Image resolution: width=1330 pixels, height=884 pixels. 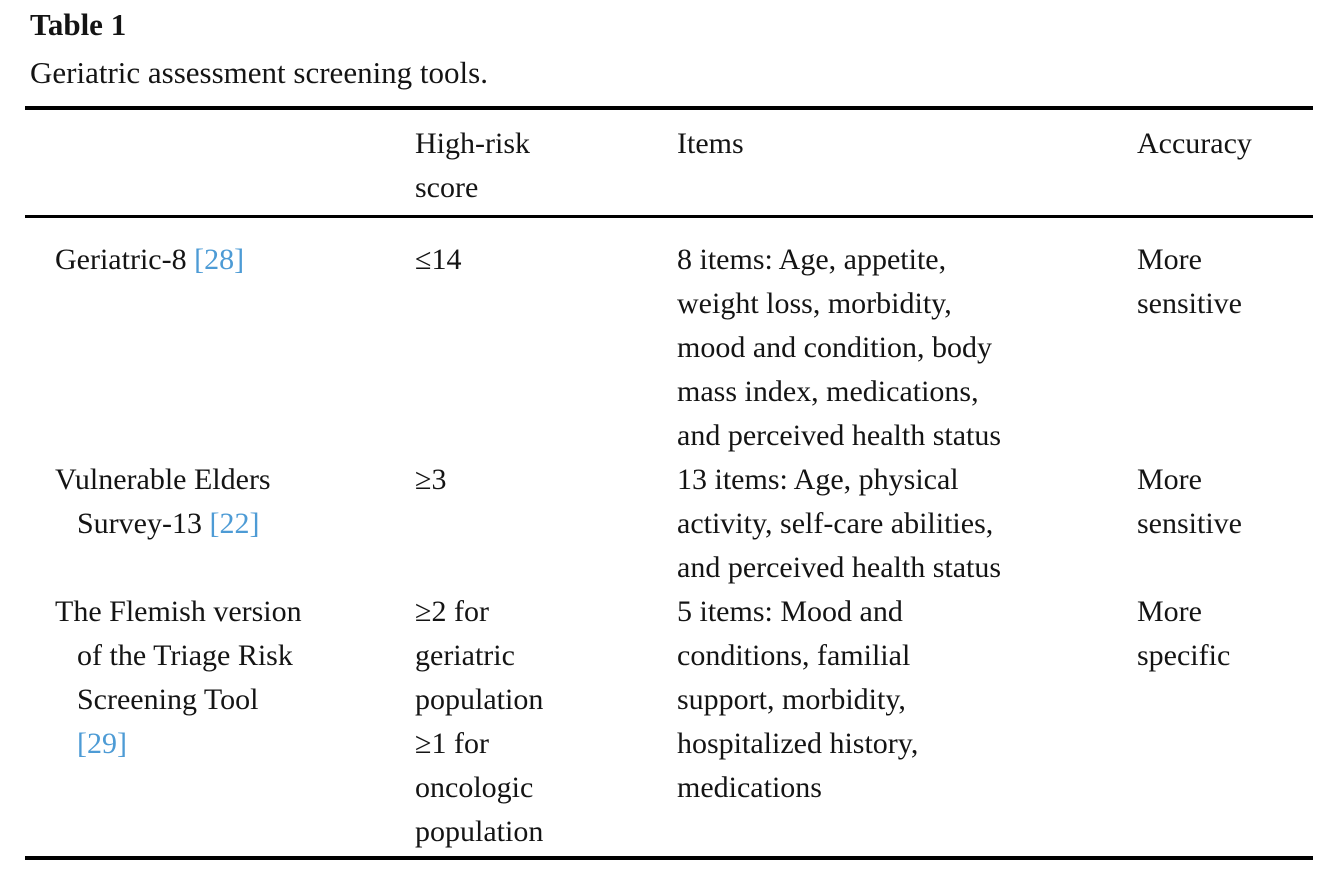 I want to click on citation-link: [28], so click(x=219, y=259).